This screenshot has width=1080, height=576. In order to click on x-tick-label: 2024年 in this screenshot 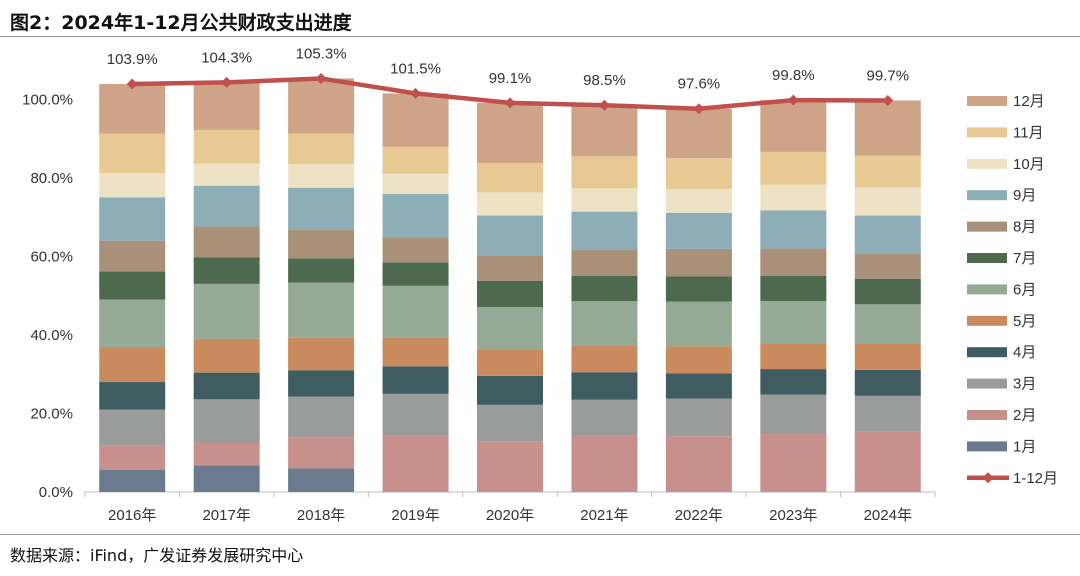, I will do `click(888, 515)`.